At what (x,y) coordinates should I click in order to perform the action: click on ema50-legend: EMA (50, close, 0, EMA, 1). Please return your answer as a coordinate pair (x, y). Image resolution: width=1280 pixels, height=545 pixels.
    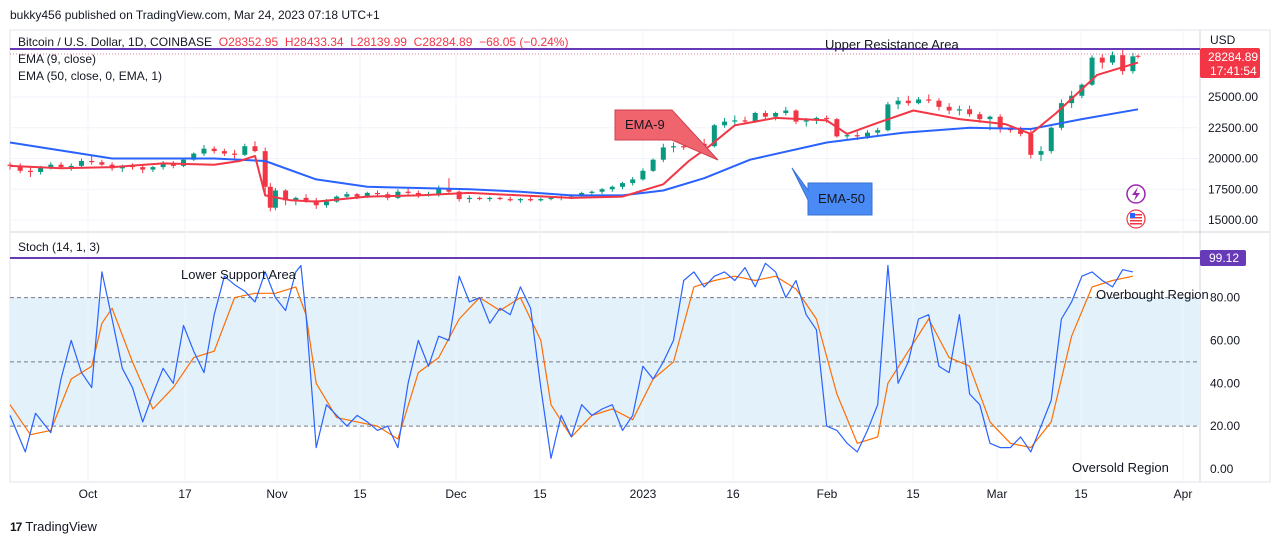
    Looking at the image, I should click on (90, 76).